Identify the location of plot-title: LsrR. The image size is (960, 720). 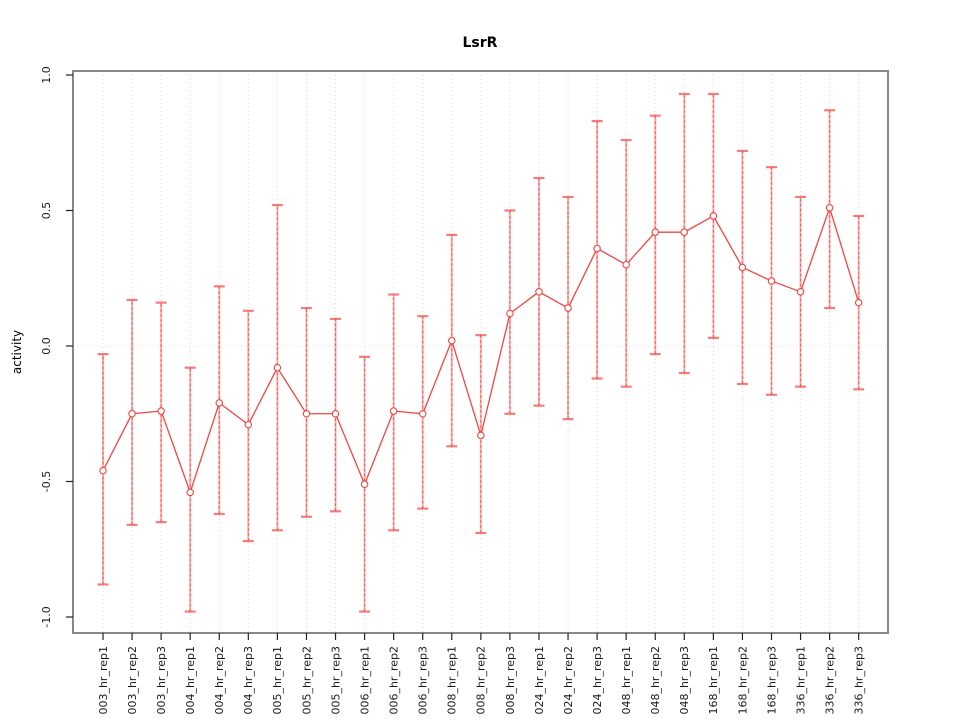
(480, 43).